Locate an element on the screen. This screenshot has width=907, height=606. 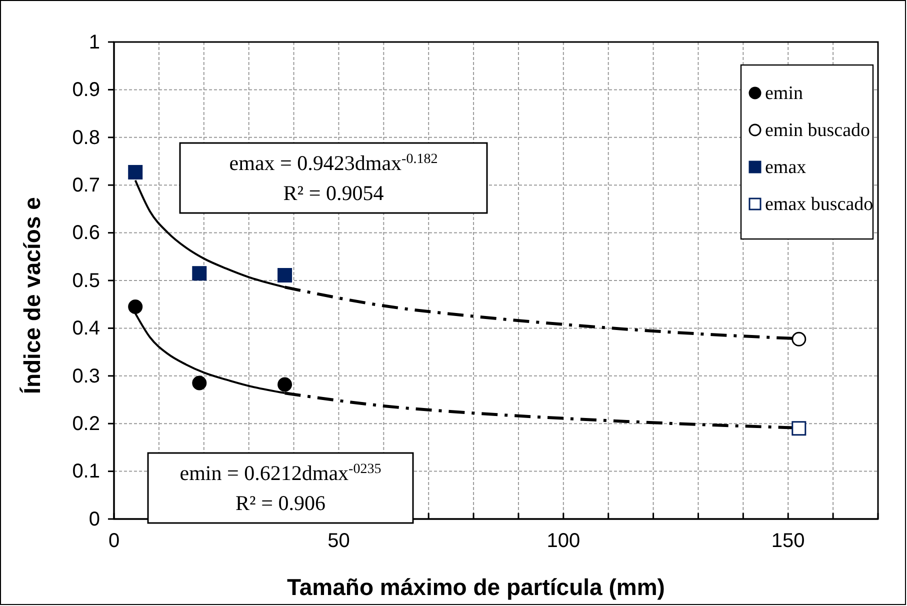
y-tick-label: 0.1 is located at coordinates (86, 471).